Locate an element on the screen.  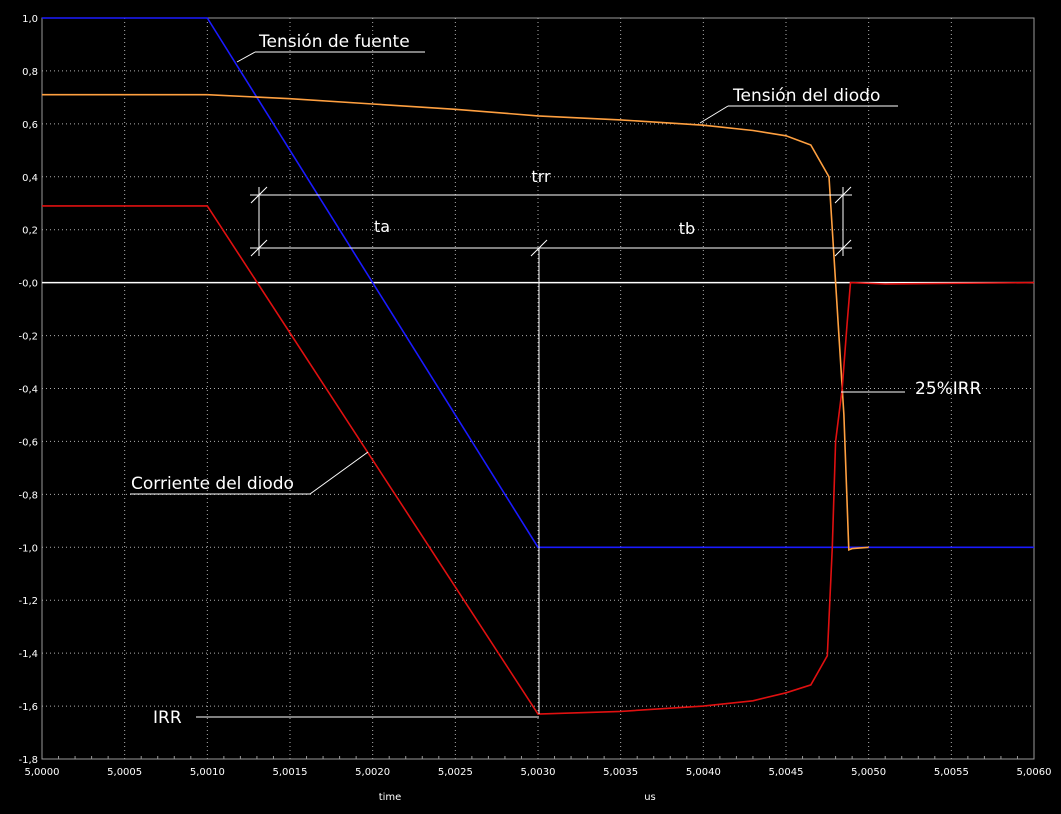
diodo-i-label: Corriente del diodo is located at coordinates (212, 484).